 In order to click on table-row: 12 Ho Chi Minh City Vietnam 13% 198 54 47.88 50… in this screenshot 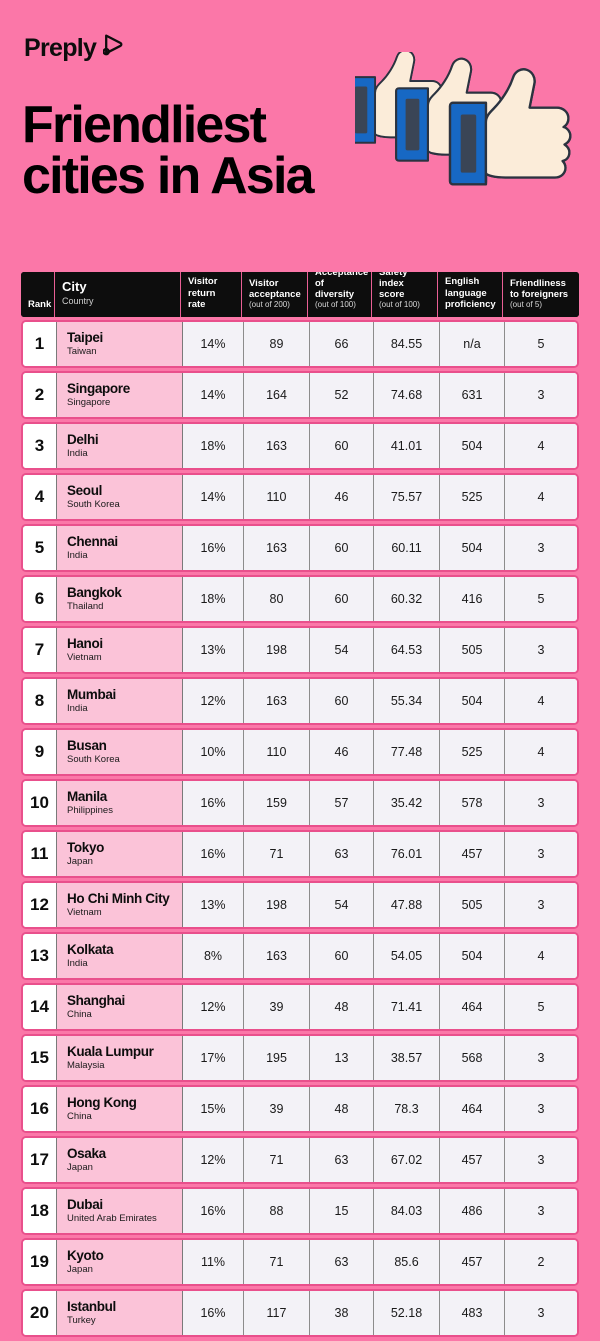, I will do `click(300, 905)`.